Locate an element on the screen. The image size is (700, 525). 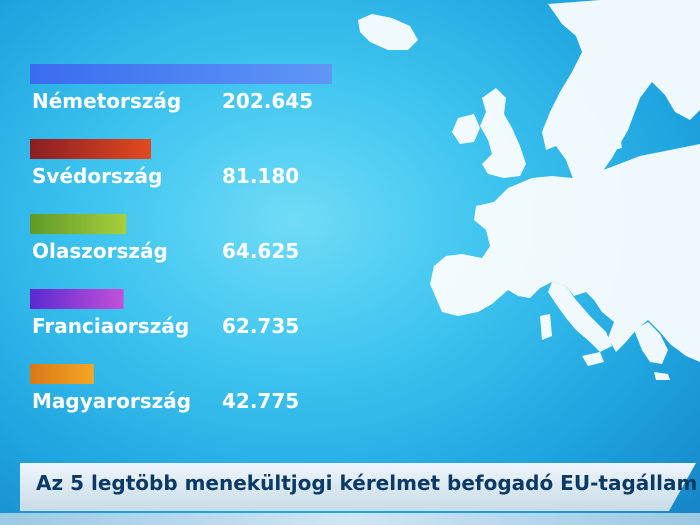
category-label: Olaszország is located at coordinates (100, 251).